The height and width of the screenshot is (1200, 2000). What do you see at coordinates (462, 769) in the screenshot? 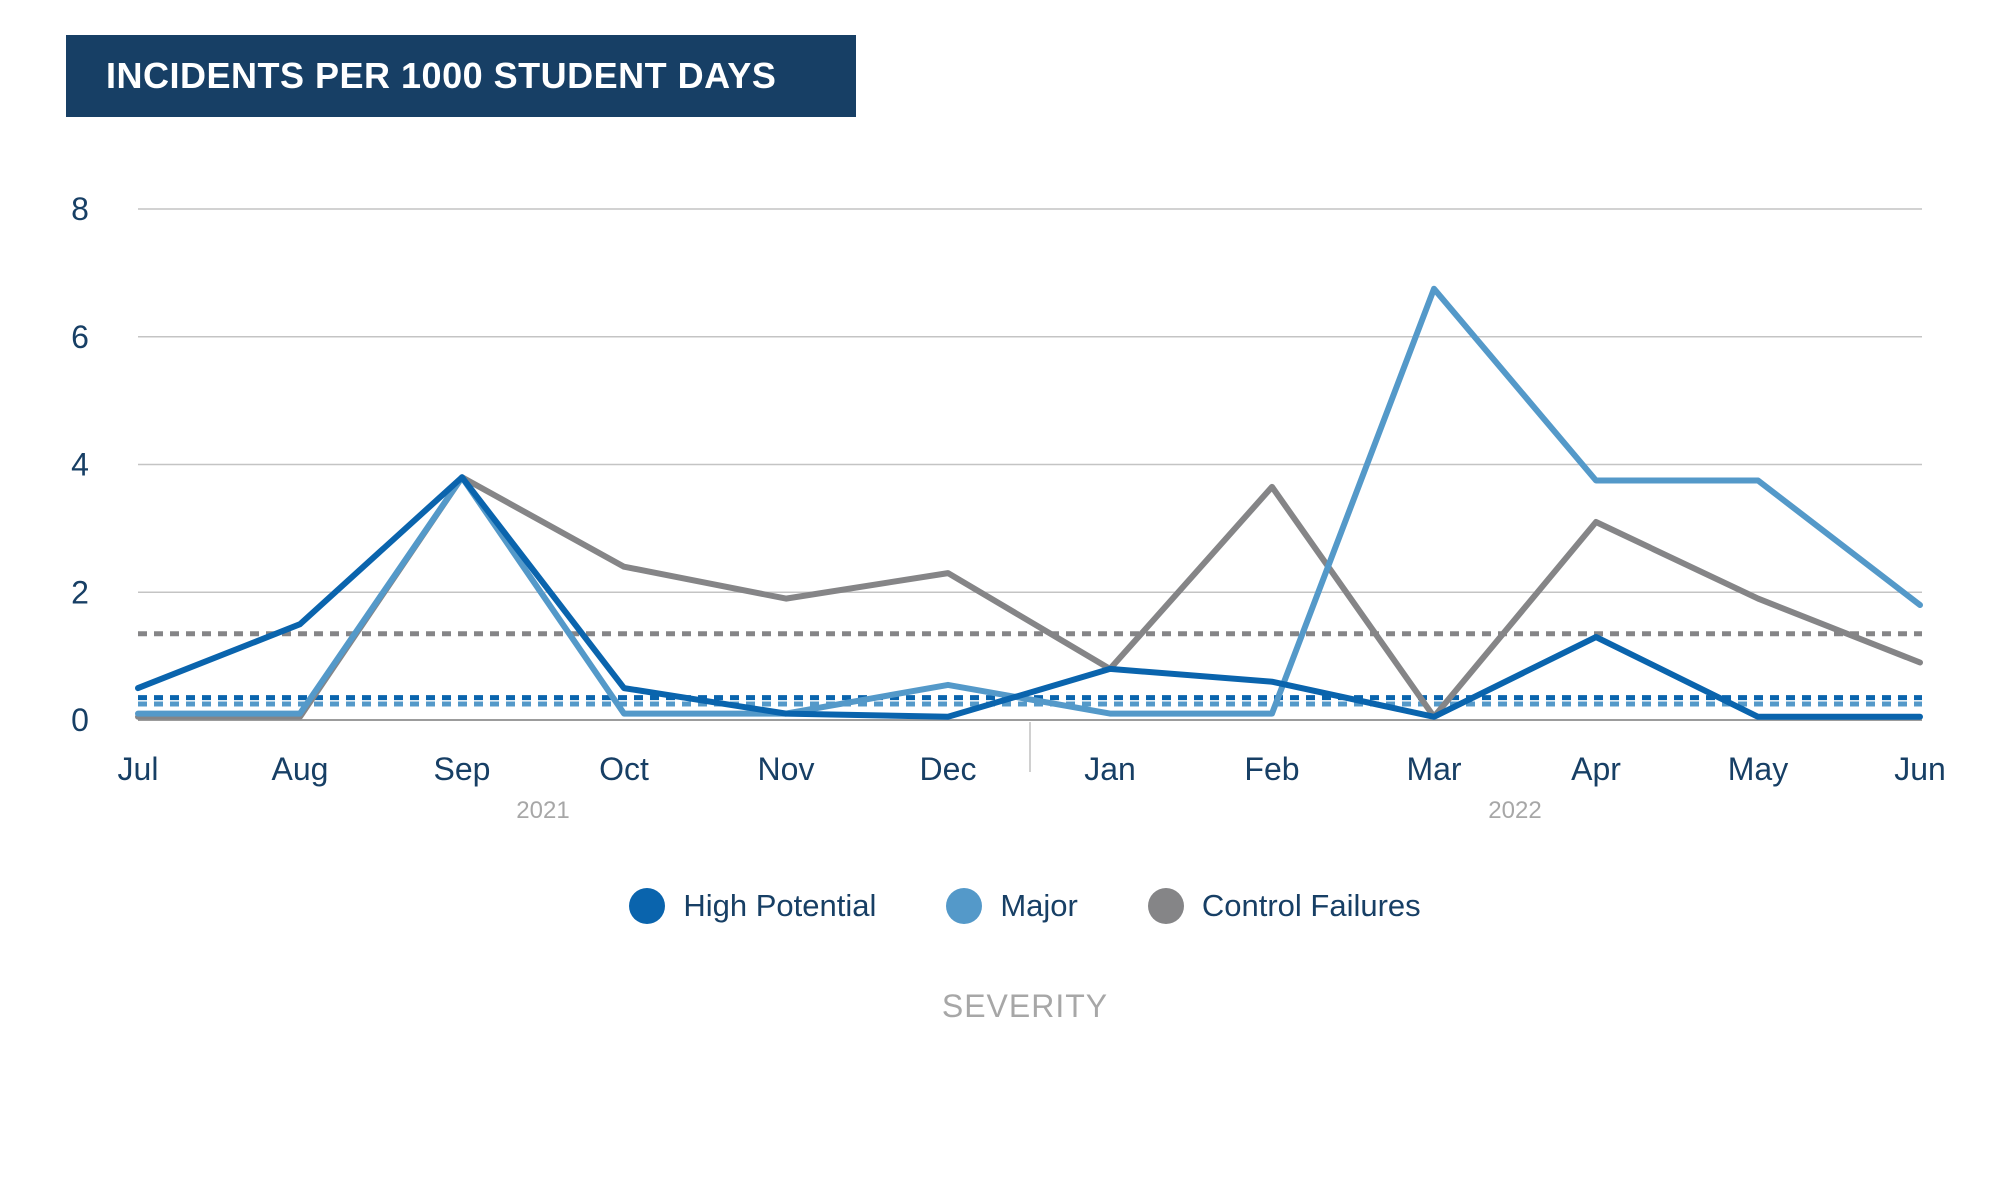
I see `x-tick-label: Sep` at bounding box center [462, 769].